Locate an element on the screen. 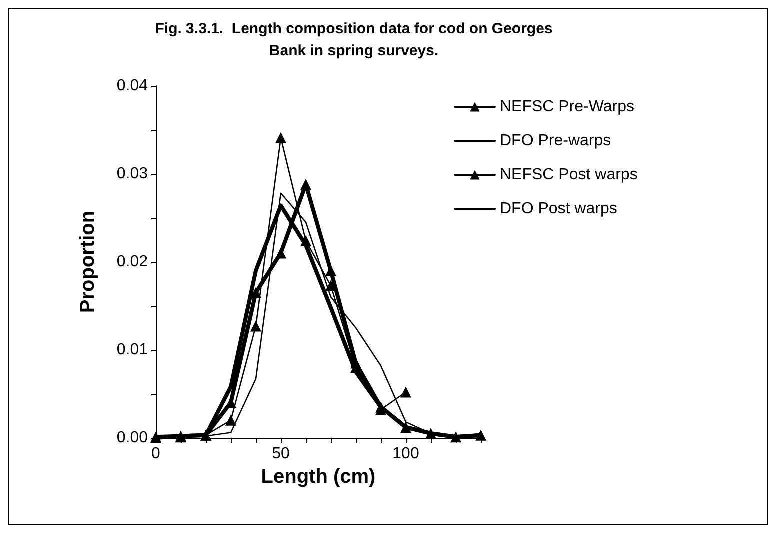  x-tick-label: 0 is located at coordinates (156, 454).